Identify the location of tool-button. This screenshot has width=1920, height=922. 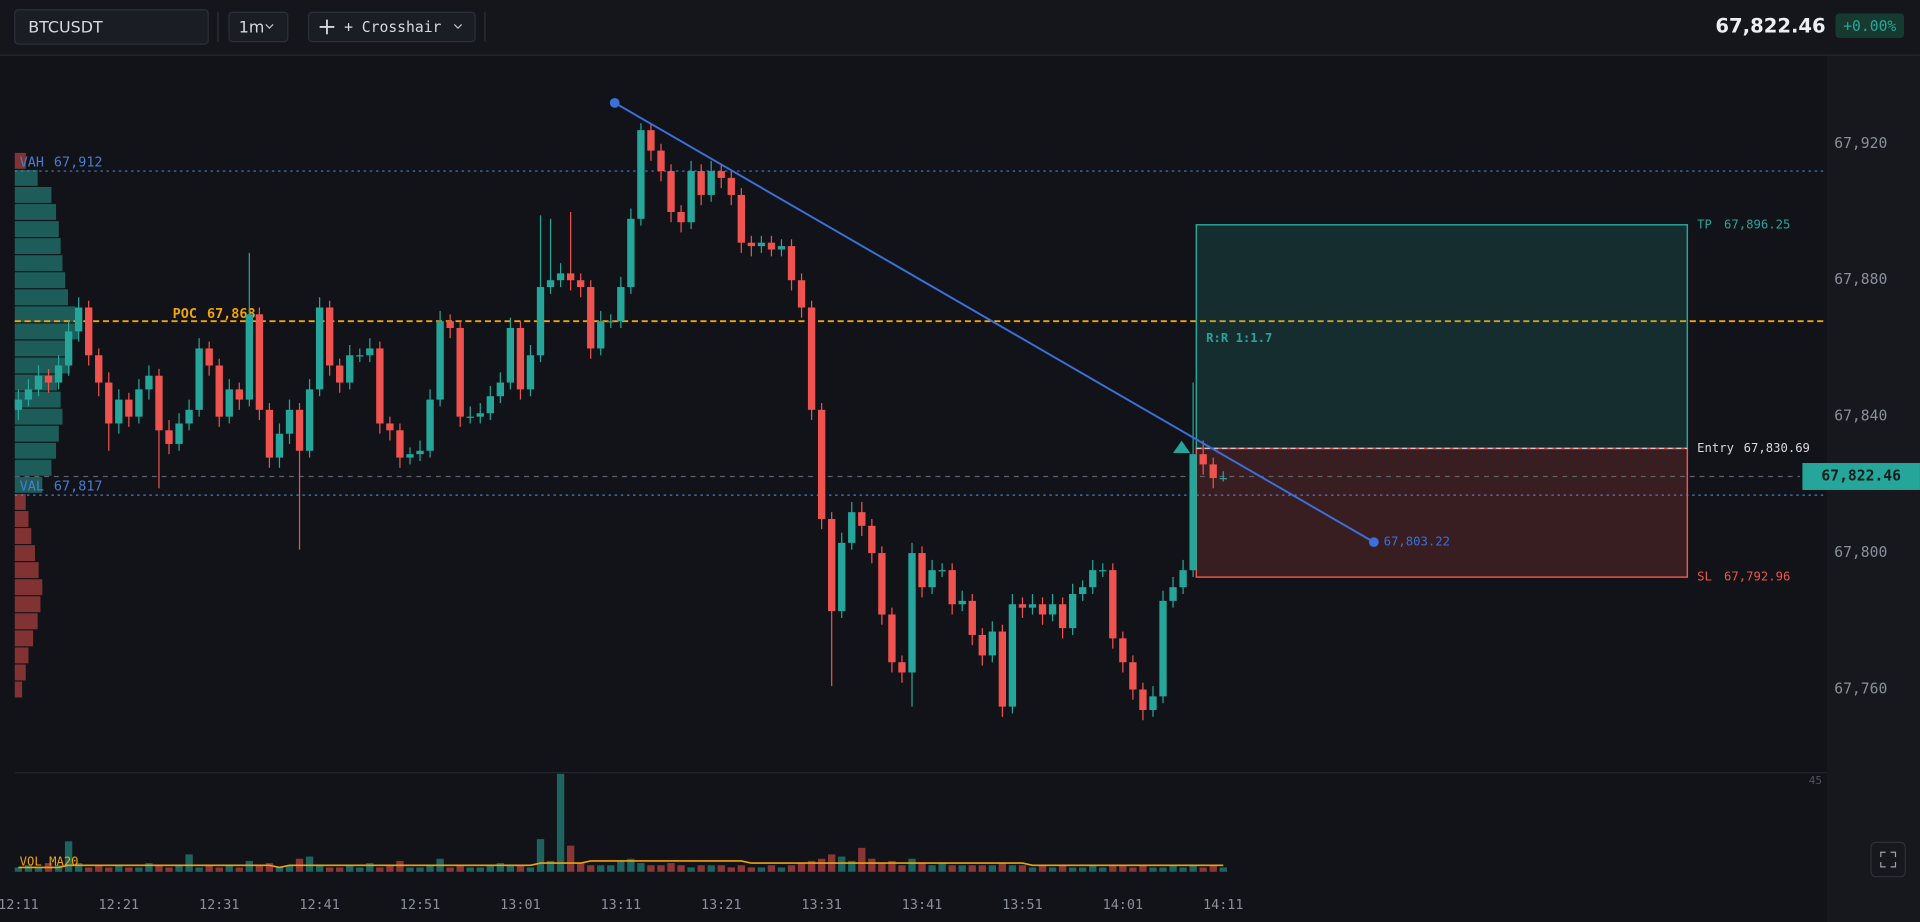
(391, 27).